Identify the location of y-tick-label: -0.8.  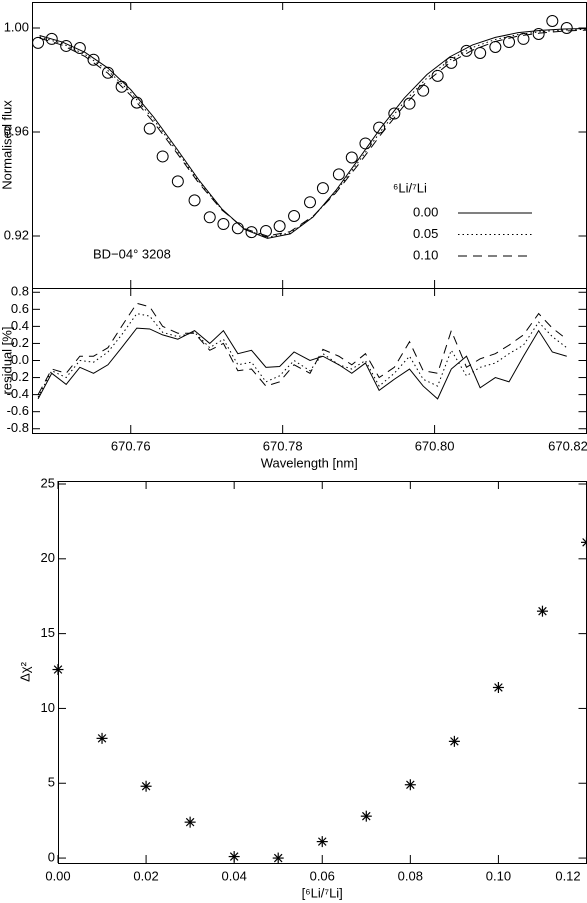
(18, 427).